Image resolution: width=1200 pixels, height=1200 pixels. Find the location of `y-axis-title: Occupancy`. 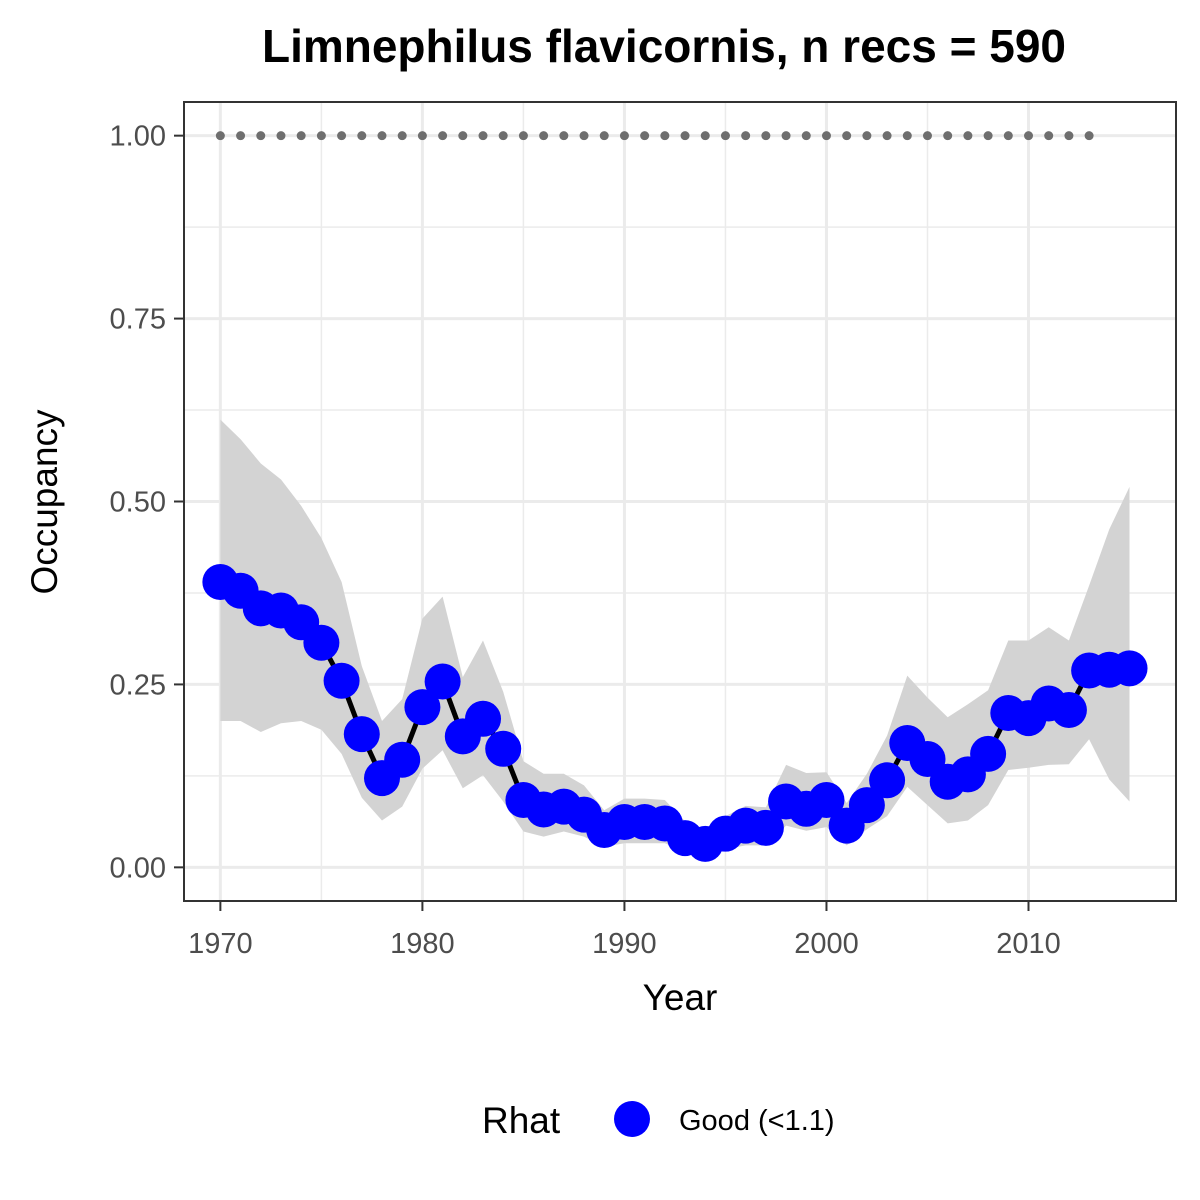

y-axis-title: Occupancy is located at coordinates (44, 502).